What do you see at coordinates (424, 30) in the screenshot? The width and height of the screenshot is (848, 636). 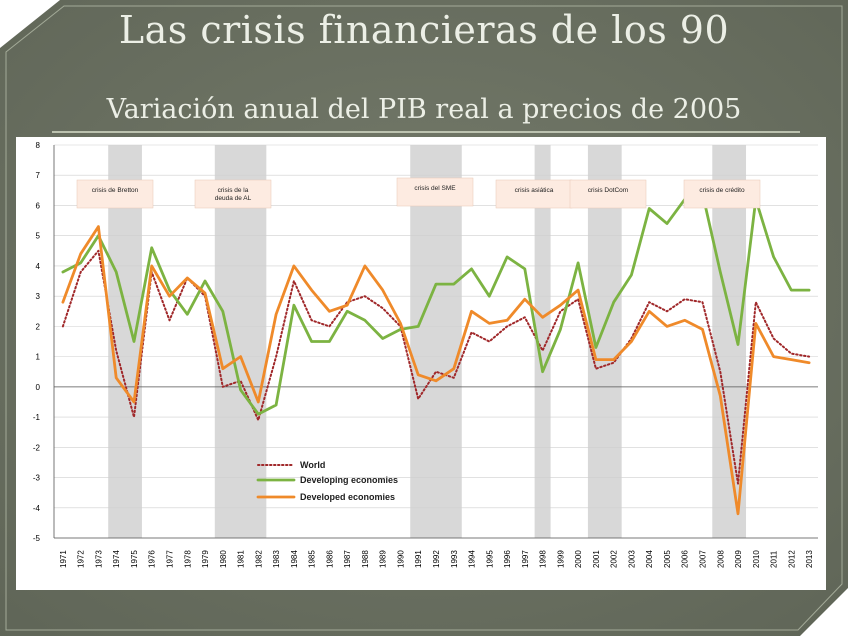 I see `slide-title: Las crisis financieras de los 90` at bounding box center [424, 30].